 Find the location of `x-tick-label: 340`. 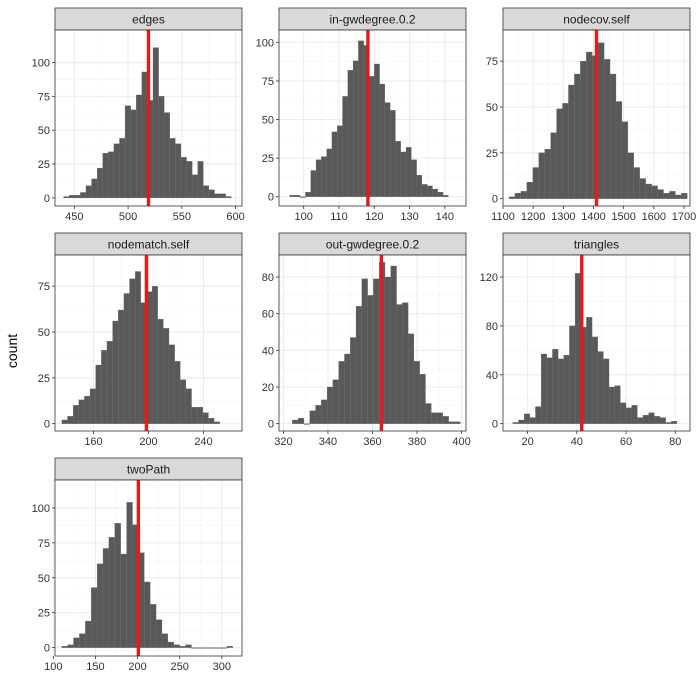

x-tick-label: 340 is located at coordinates (328, 442).